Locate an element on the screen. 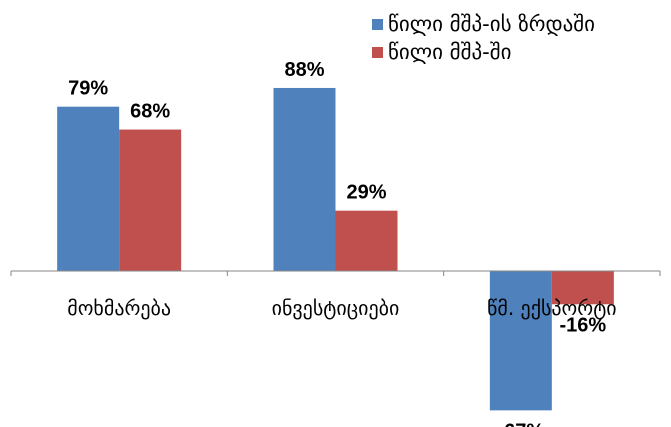  legend: წილი მშპ-ის ზრდაში წილი მშპ-ში is located at coordinates (483, 38).